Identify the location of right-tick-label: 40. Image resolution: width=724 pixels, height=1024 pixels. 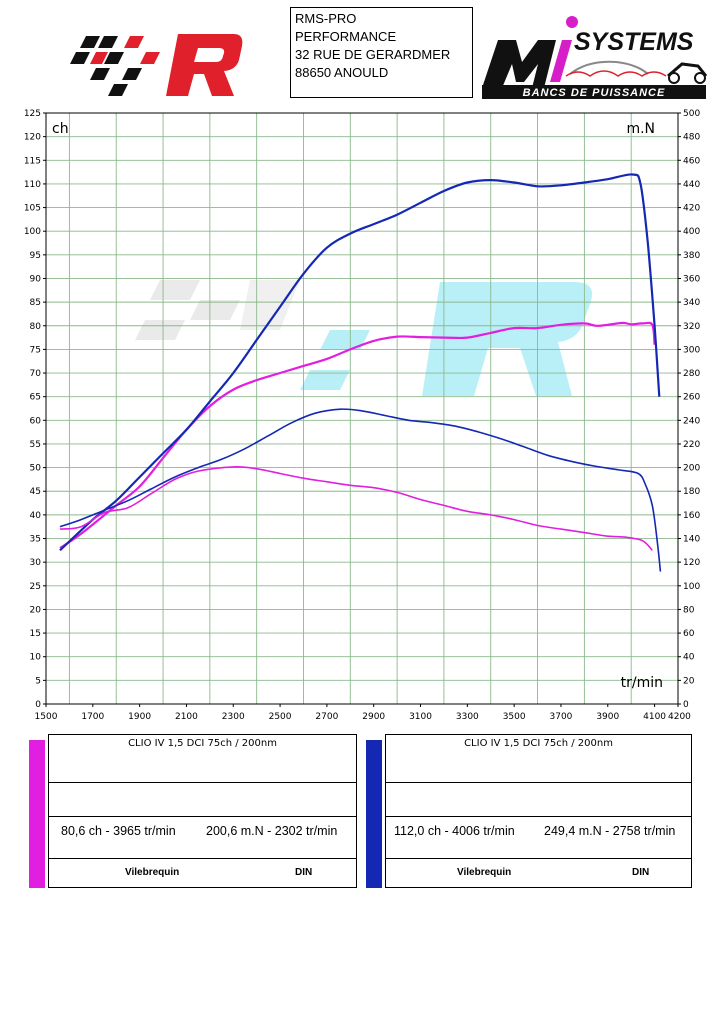
(689, 658).